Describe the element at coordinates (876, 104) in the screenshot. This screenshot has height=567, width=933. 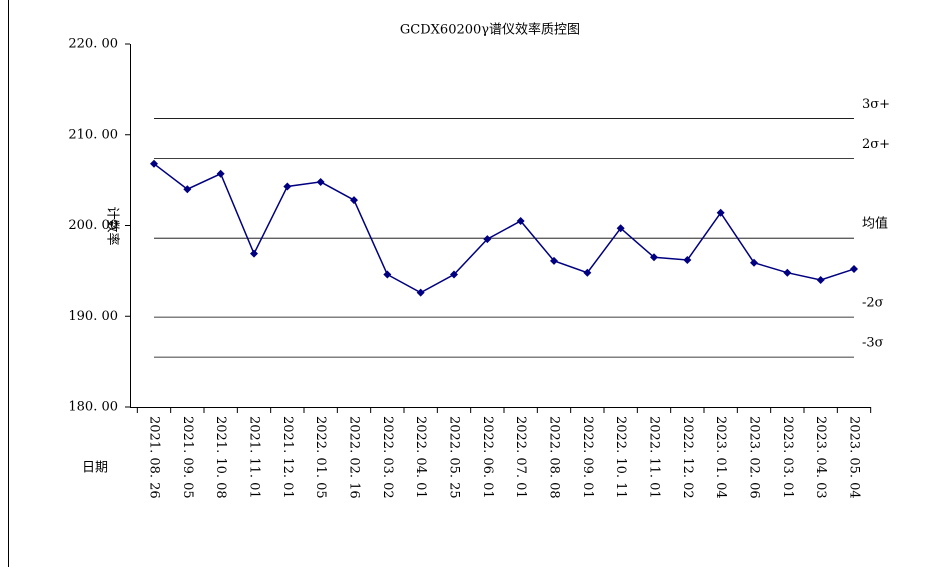
I see `control-line-label: 3σ+` at that location.